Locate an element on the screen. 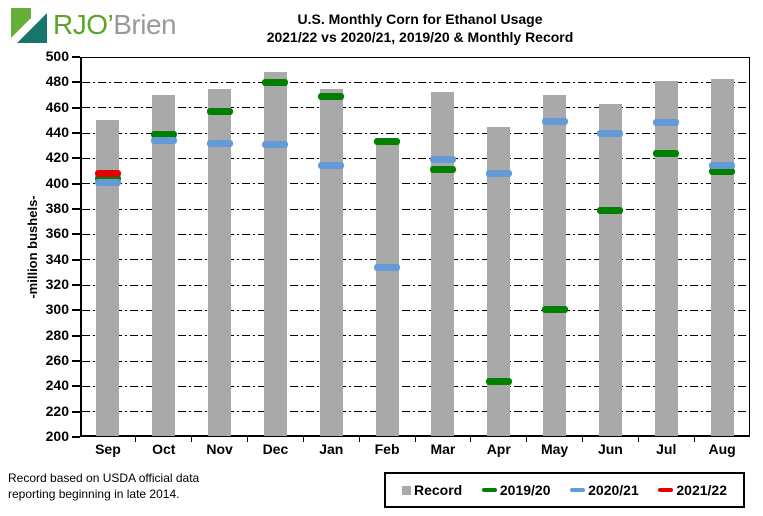  logo-text-primary: RJO’ is located at coordinates (83, 24).